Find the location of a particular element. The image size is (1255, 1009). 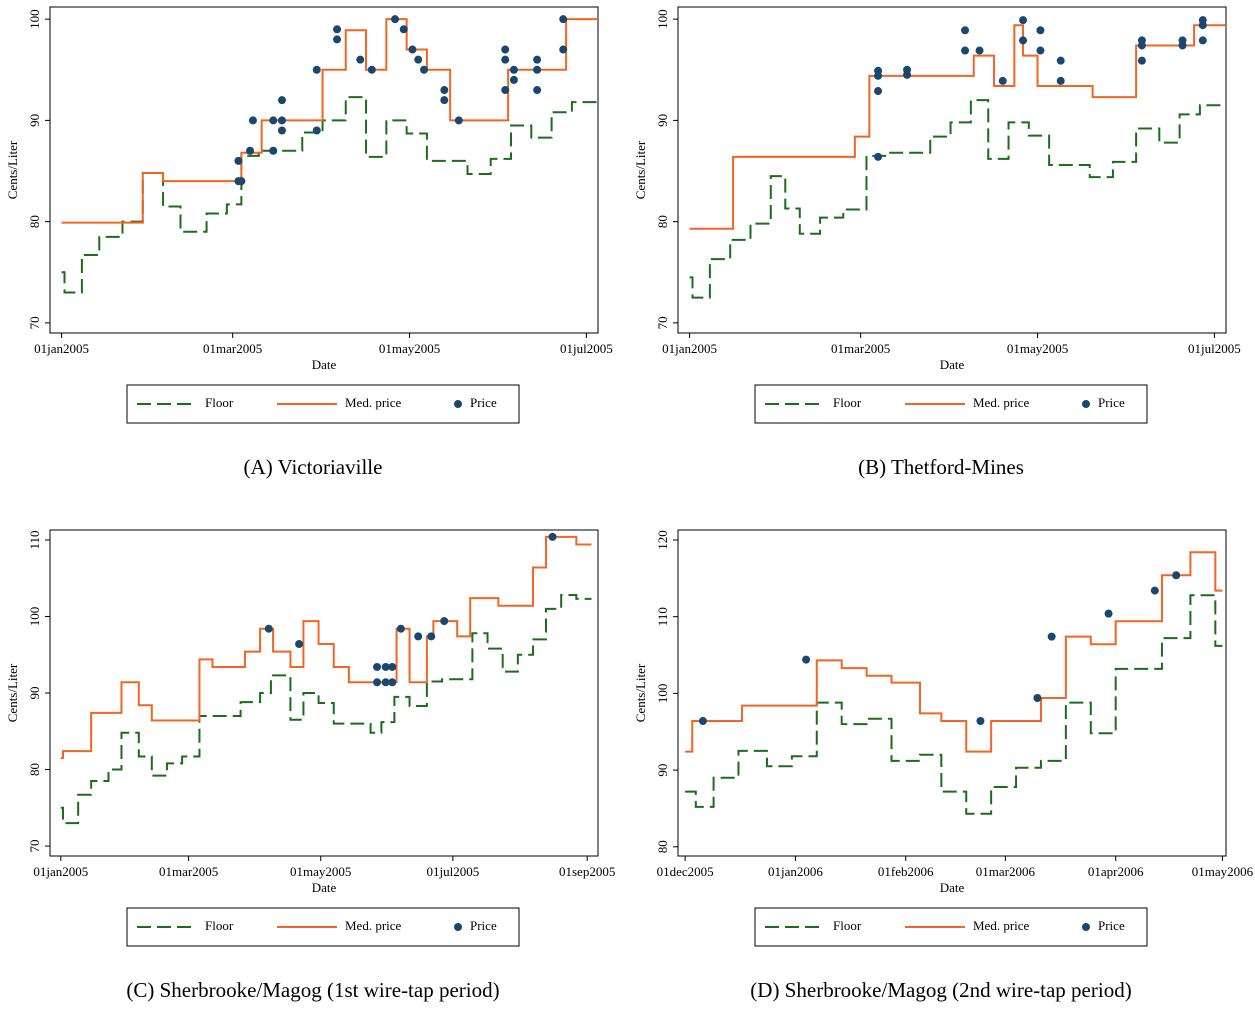

x-tick-label: 01mar2006 is located at coordinates (1006, 871).